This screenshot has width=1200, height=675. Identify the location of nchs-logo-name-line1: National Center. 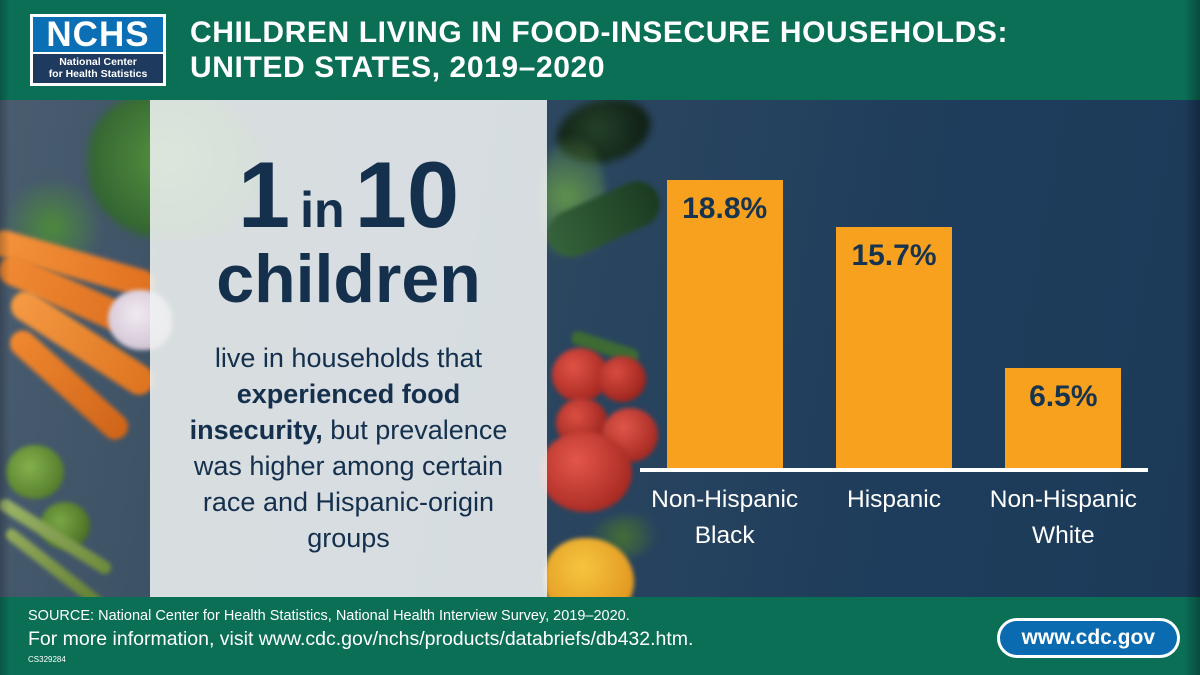
(98, 62).